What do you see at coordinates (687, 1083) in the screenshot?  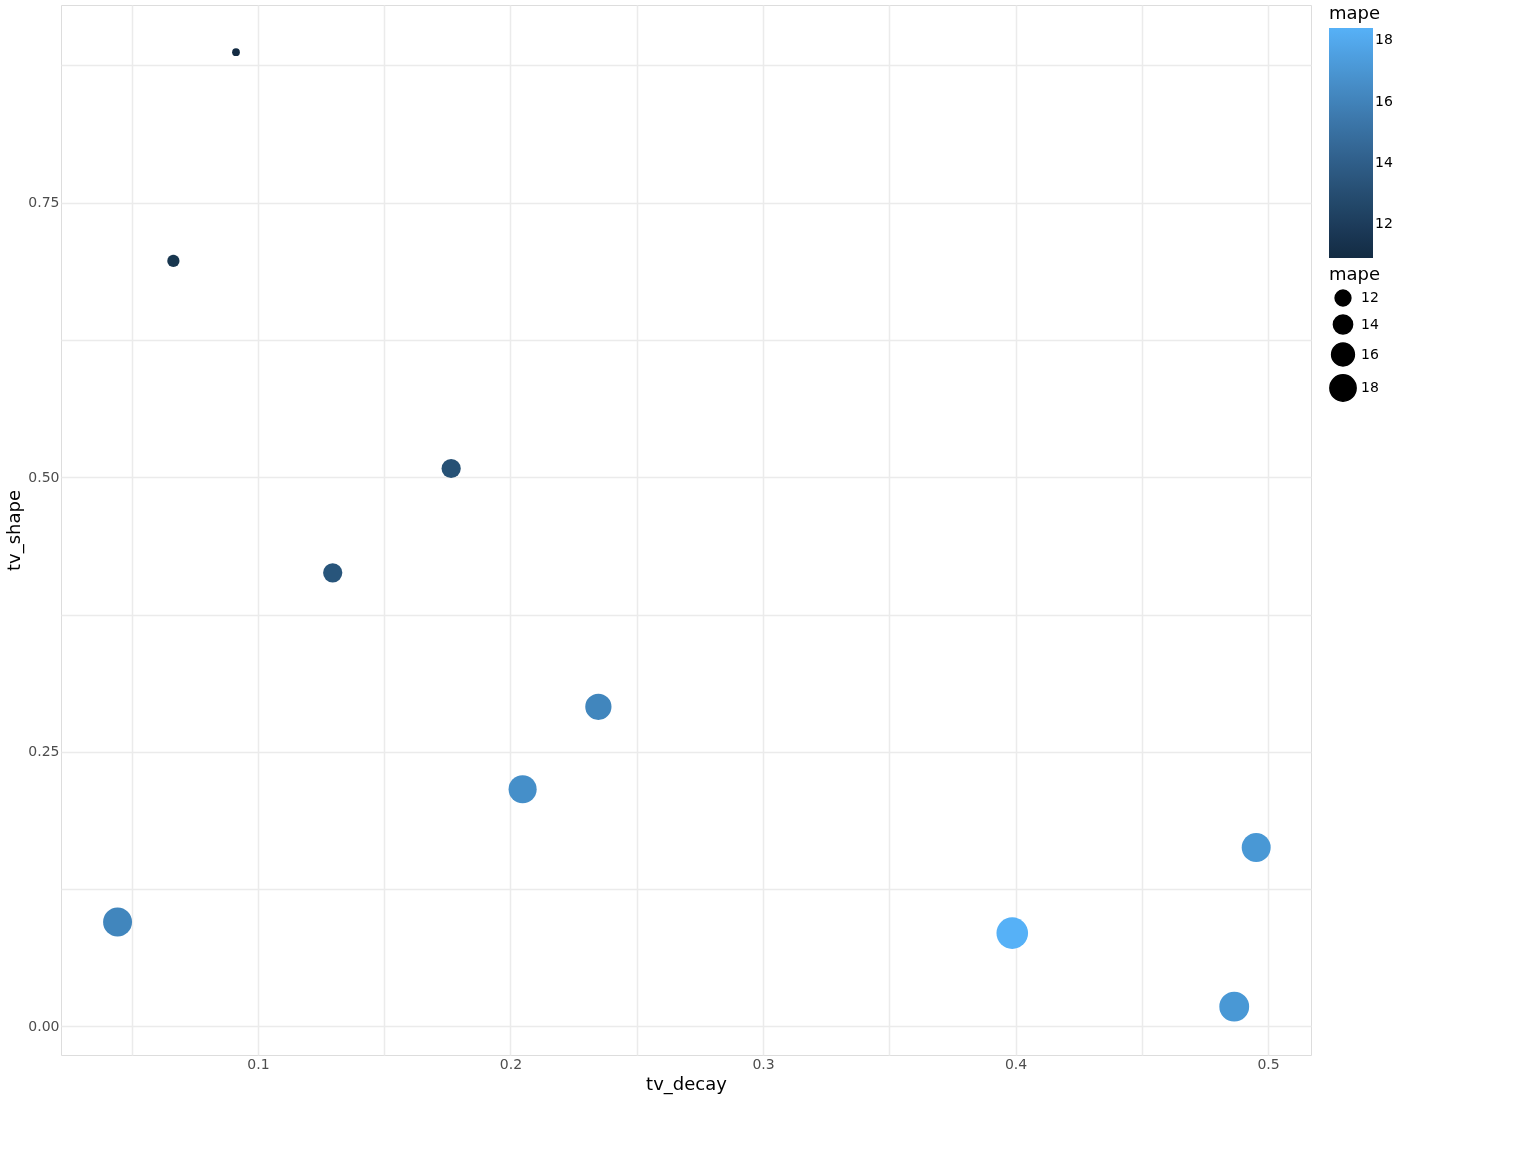 I see `x-axis-title: tv_decay` at bounding box center [687, 1083].